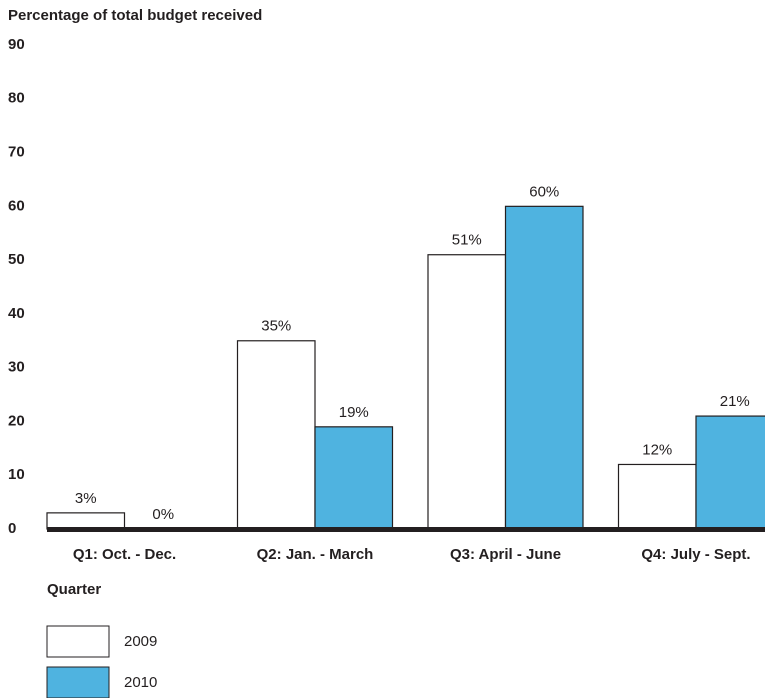  I want to click on value-label: 35%, so click(276, 326).